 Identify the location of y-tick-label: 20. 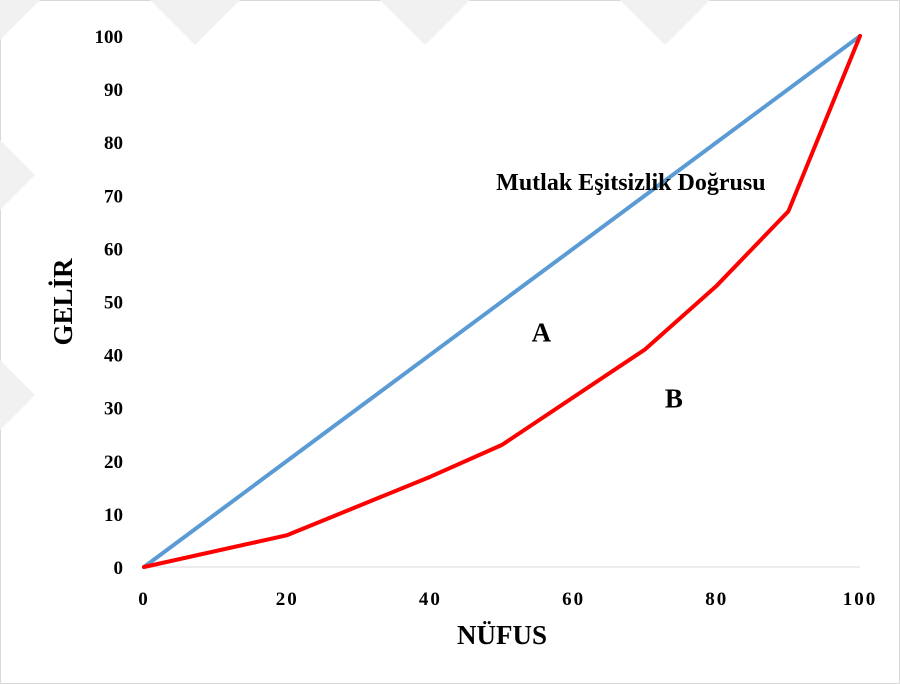
(113, 462).